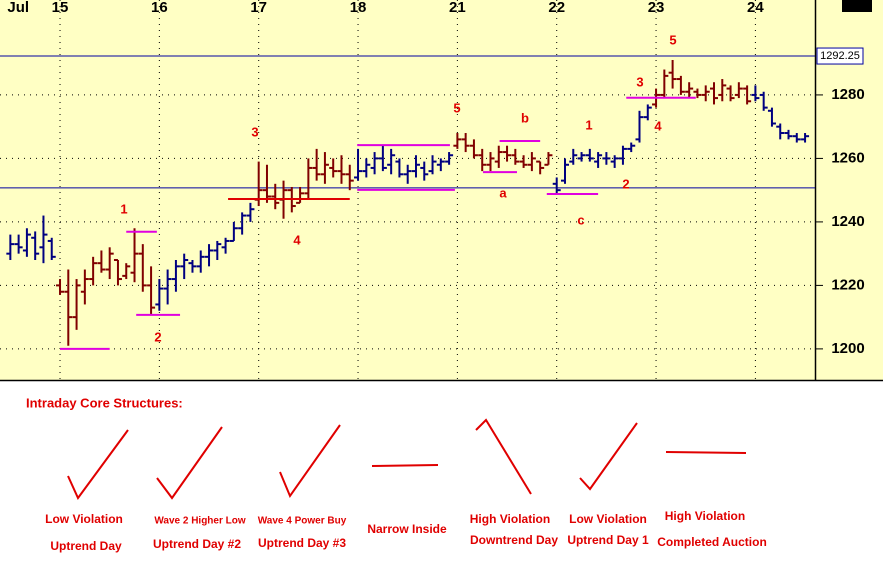 The image size is (883, 572). What do you see at coordinates (457, 8) in the screenshot?
I see `x-tick-label: 21` at bounding box center [457, 8].